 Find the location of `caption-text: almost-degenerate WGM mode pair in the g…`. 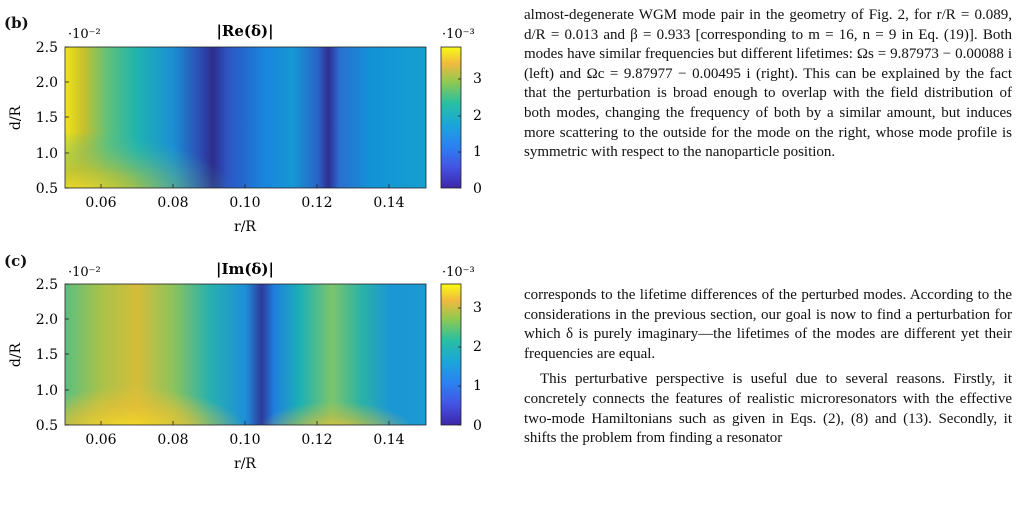

caption-text: almost-degenerate WGM mode pair in the g… is located at coordinates (768, 84).